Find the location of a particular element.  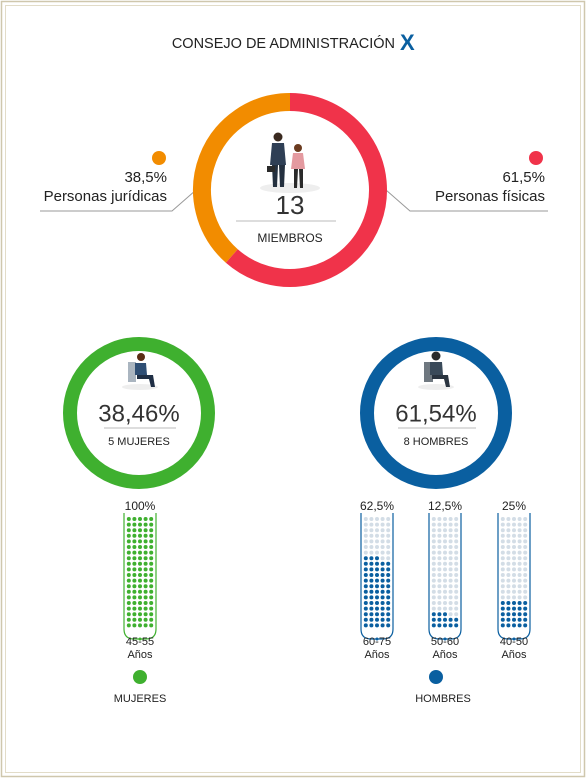

ring-value: 61,54% is located at coordinates (435, 413).